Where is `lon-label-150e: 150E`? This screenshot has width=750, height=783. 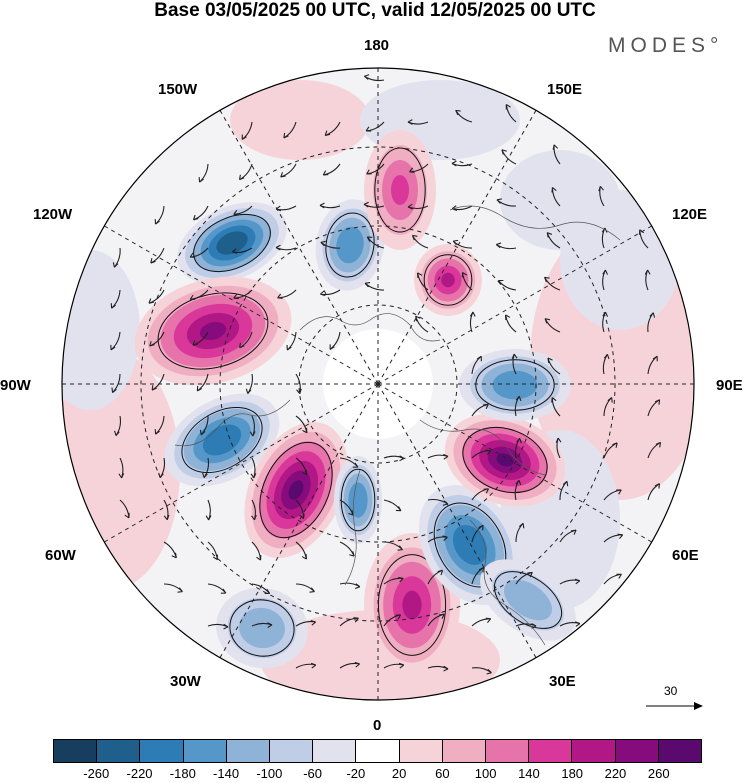
lon-label-150e: 150E is located at coordinates (565, 89).